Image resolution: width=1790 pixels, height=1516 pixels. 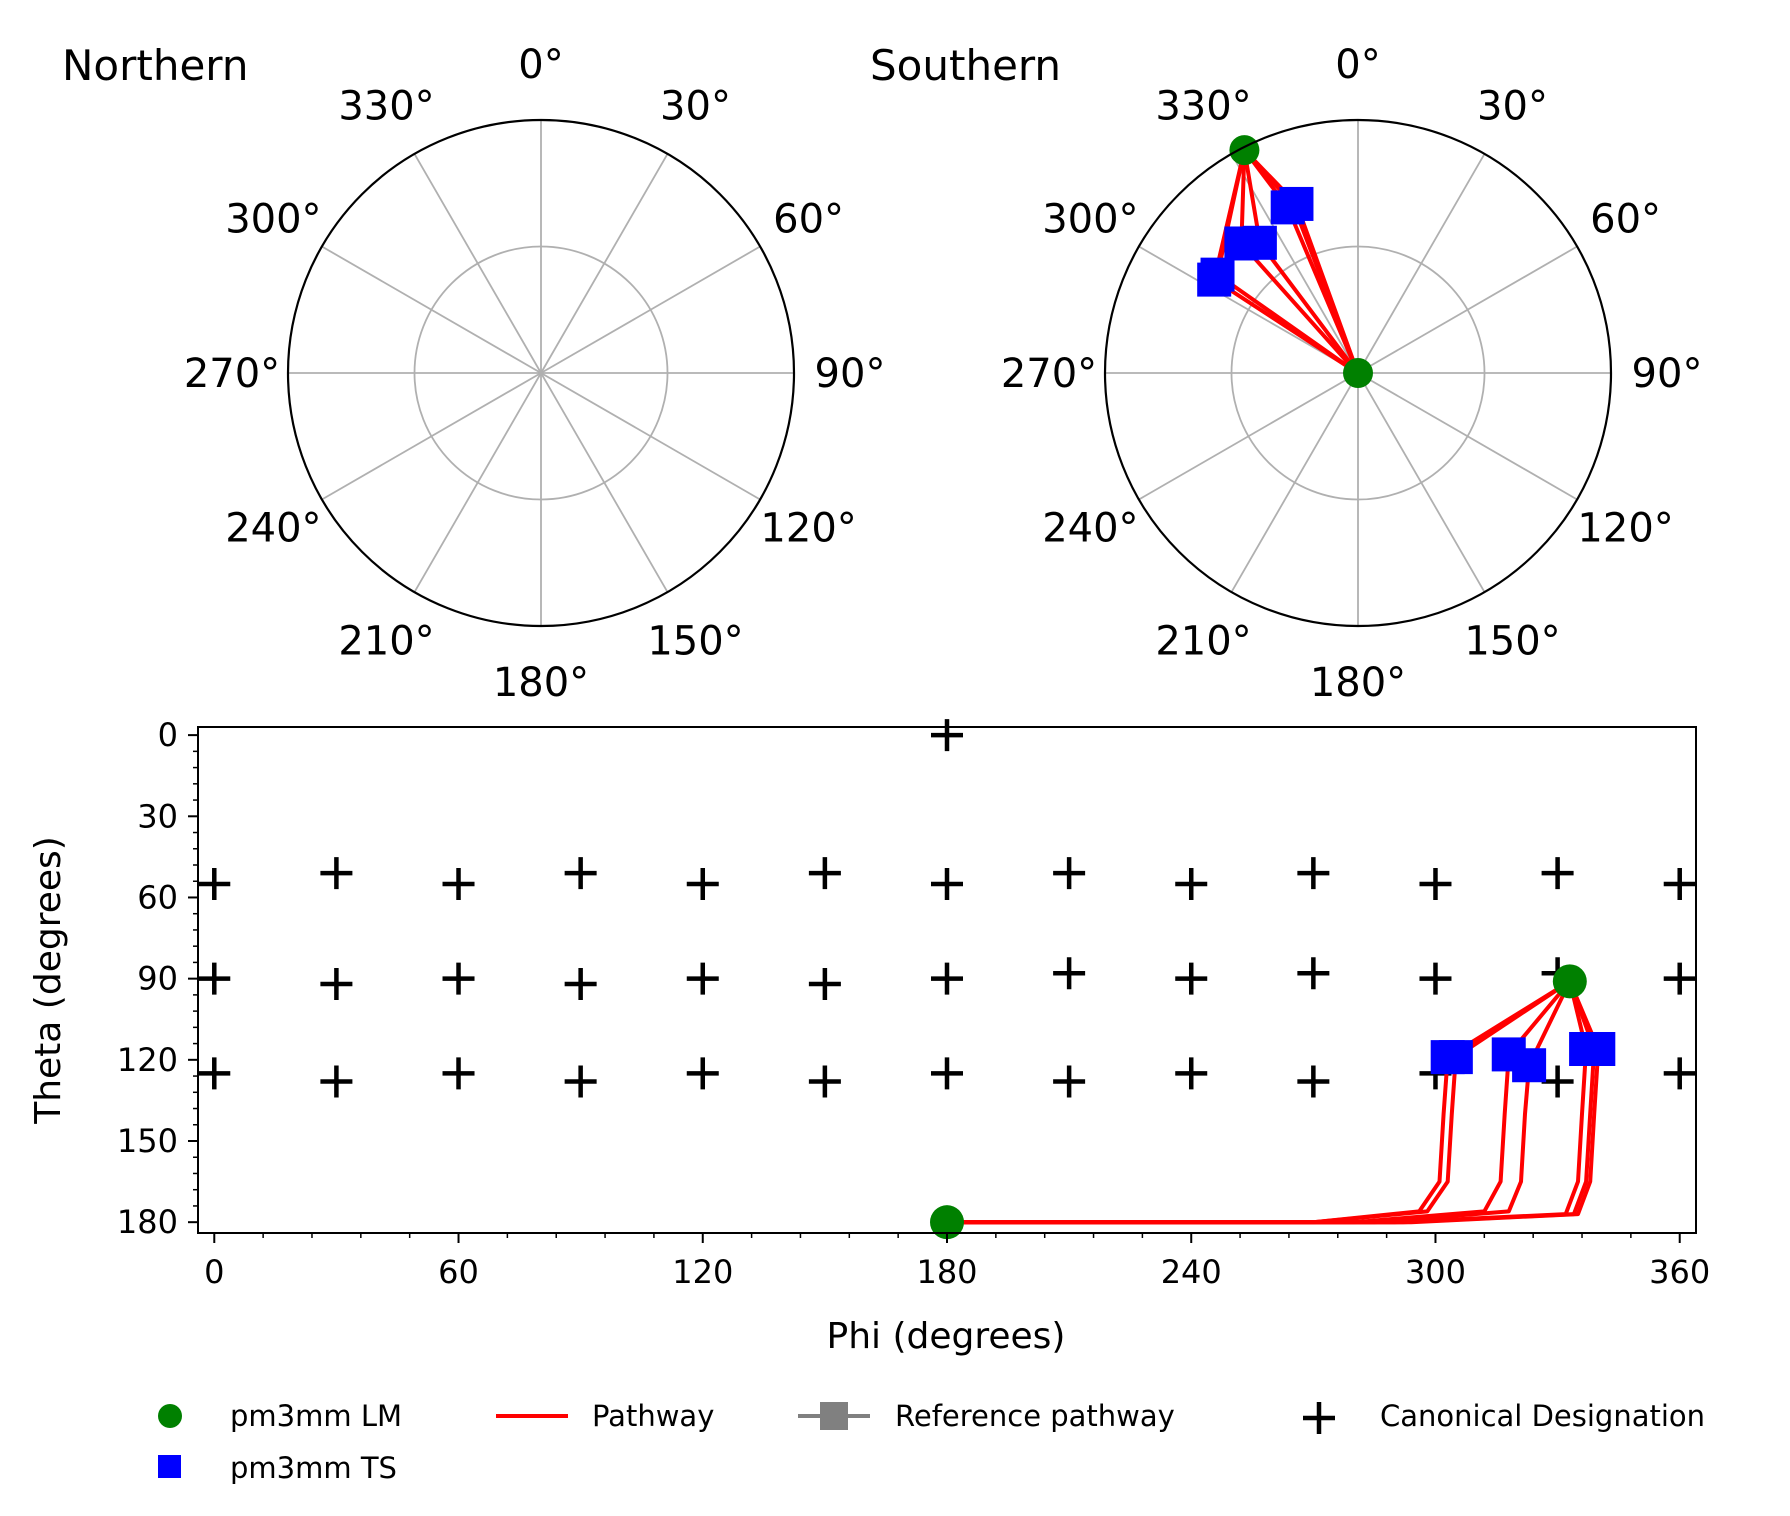 What do you see at coordinates (1542, 1416) in the screenshot?
I see `legend-canonical-label: Canonical Designation` at bounding box center [1542, 1416].